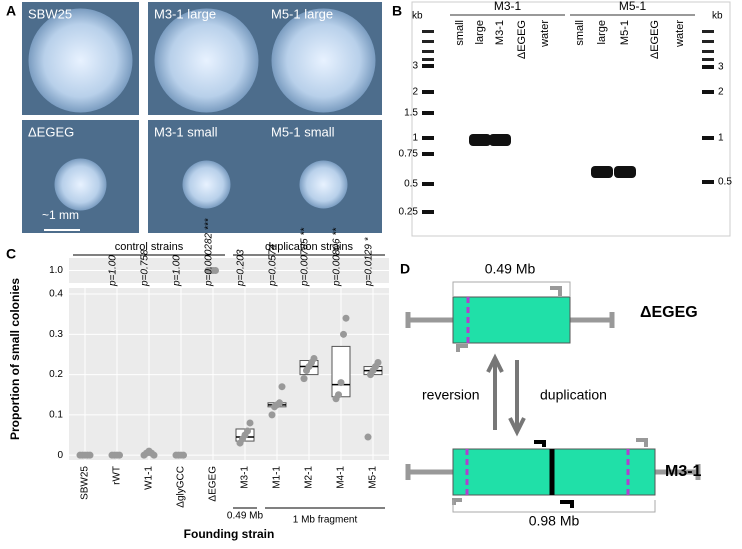  What do you see at coordinates (305, 257) in the screenshot?
I see `p-value: p=0.00785 **` at bounding box center [305, 257].